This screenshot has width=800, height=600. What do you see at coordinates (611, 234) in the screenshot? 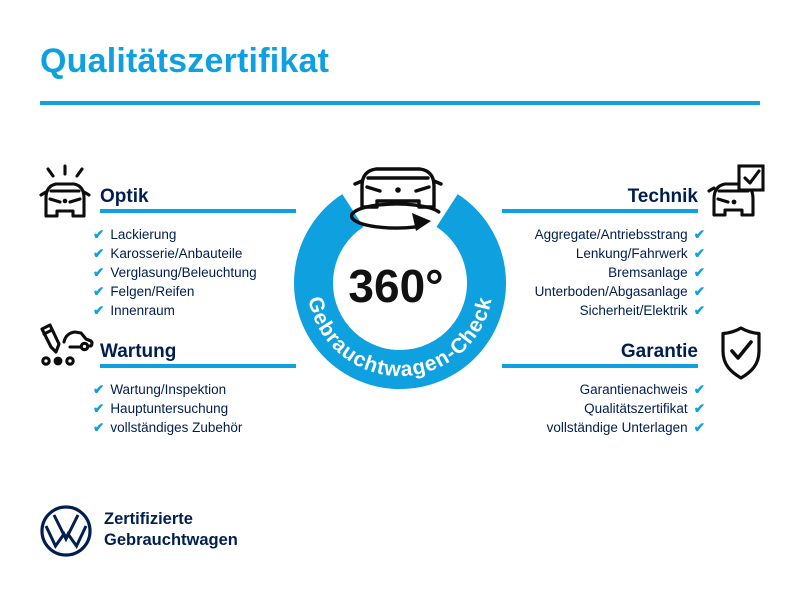
I see `item-label: Aggregate/Antriebsstrang` at bounding box center [611, 234].